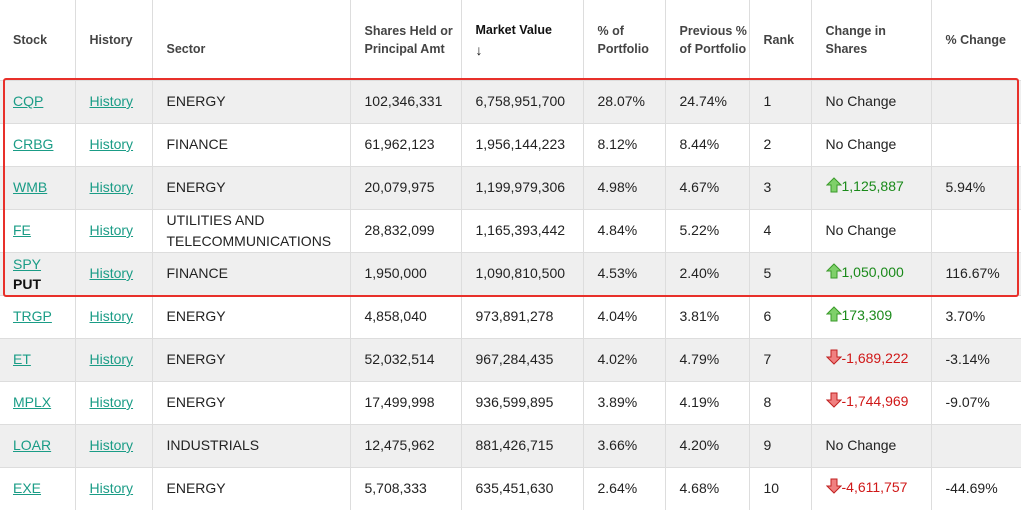 Image resolution: width=1021 pixels, height=513 pixels. I want to click on cell-shares: 17,499,998, so click(406, 402).